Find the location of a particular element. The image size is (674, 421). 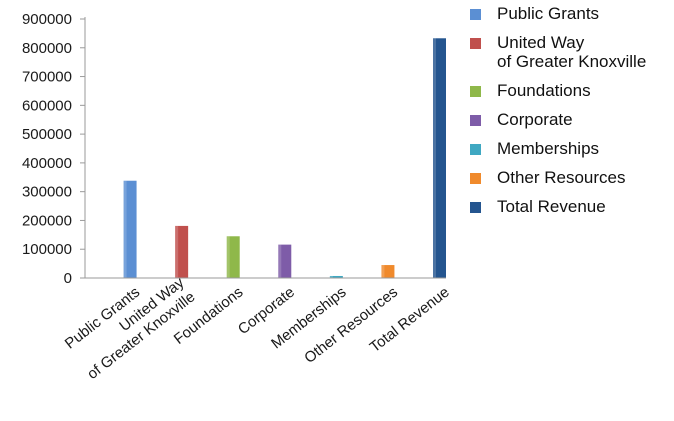

legend-label: Corporate is located at coordinates (535, 119).